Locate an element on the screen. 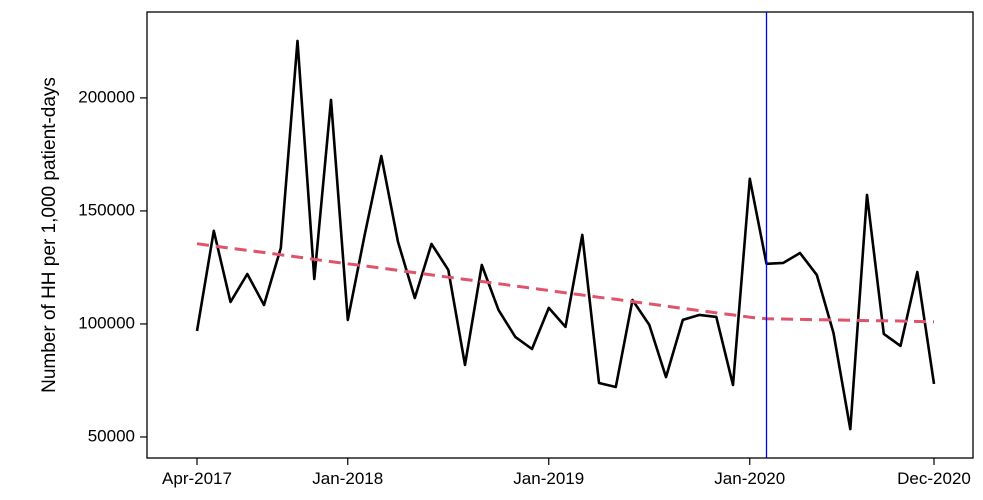 This screenshot has width=983, height=500. x-tick-label: Jan-2019 is located at coordinates (548, 478).